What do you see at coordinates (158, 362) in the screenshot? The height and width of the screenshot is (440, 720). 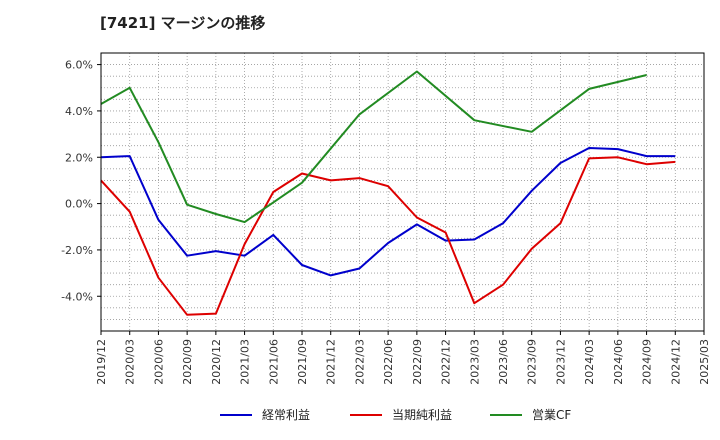 I see `x-tick-label: 2020/06` at bounding box center [158, 362].